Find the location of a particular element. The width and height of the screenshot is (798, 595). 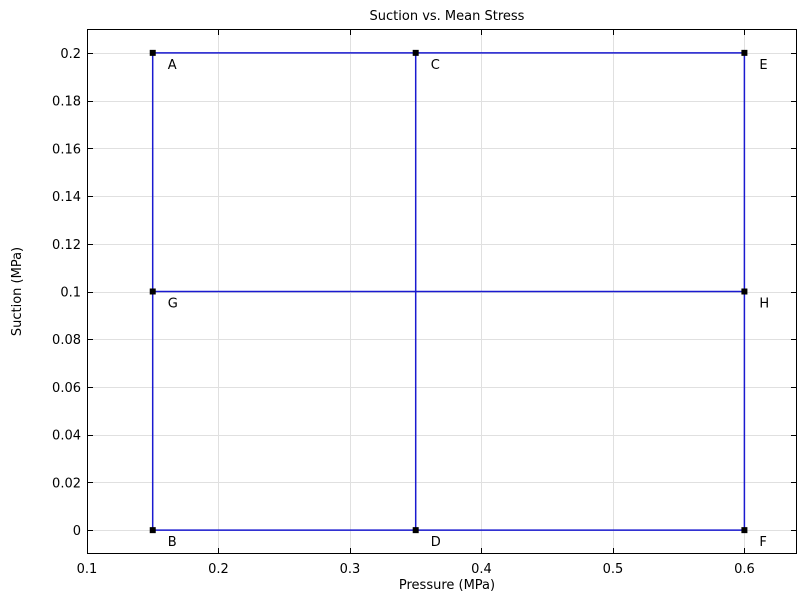

y-tick-label: 0.08 is located at coordinates (66, 340).